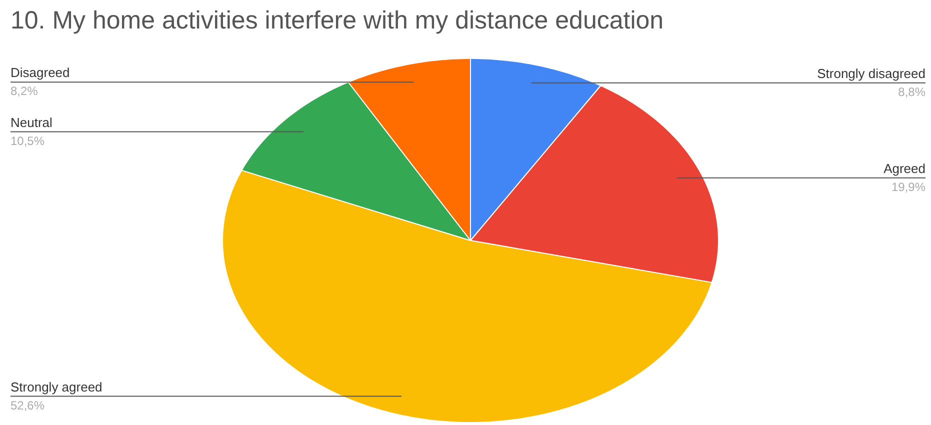 This screenshot has height=425, width=931. What do you see at coordinates (337, 20) in the screenshot?
I see `chart-title: 10. My home activities interfere with my distance education` at bounding box center [337, 20].